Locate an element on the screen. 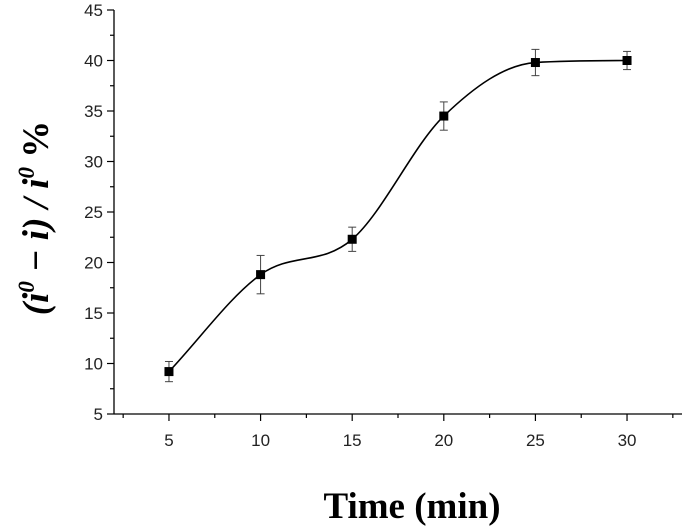 The image size is (685, 526). y-tick-label: 10 is located at coordinates (93, 364).